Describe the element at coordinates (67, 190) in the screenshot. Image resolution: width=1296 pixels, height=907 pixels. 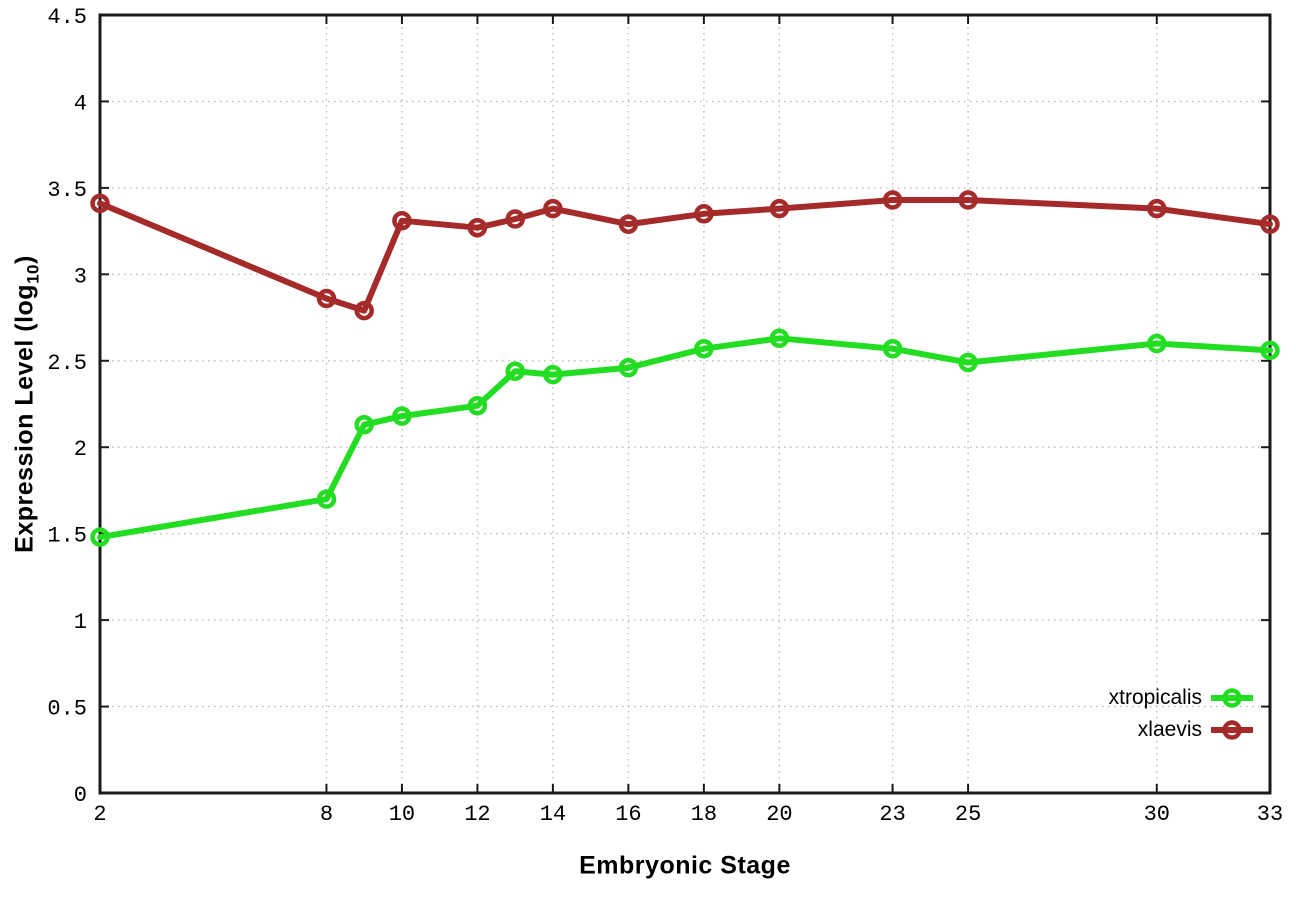
I see `y-tick-label: 3.5` at that location.